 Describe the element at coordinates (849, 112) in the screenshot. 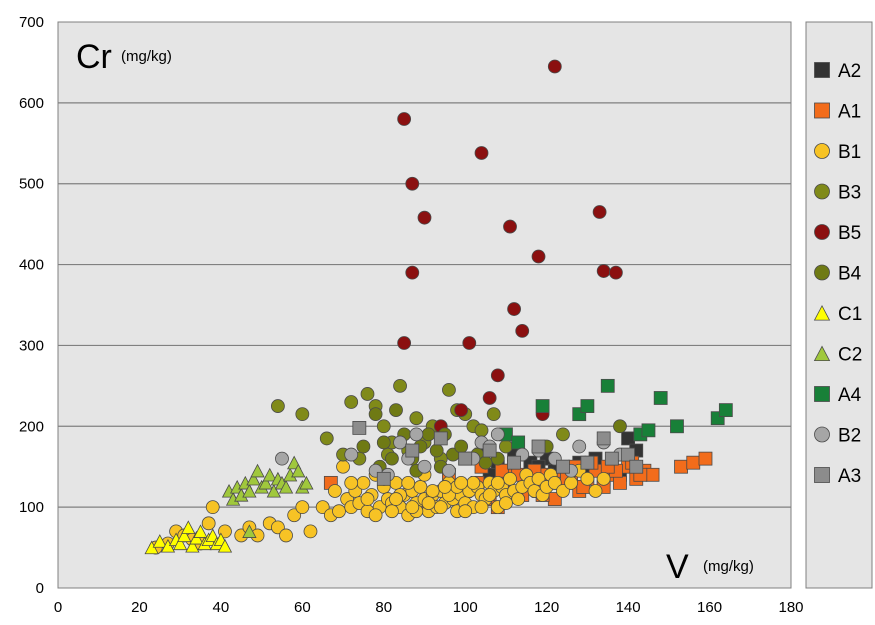

I see `legend-label-a1: A1` at that location.